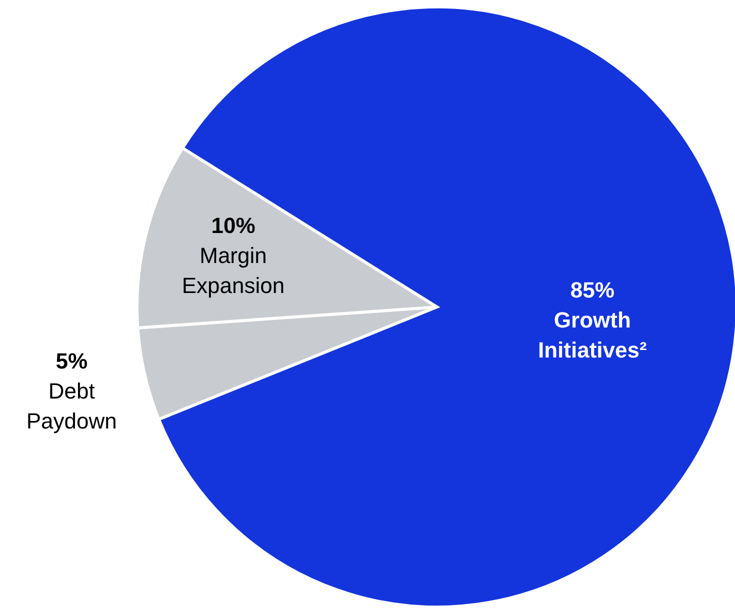  Describe the element at coordinates (592, 290) in the screenshot. I see `data-label: 85%` at that location.